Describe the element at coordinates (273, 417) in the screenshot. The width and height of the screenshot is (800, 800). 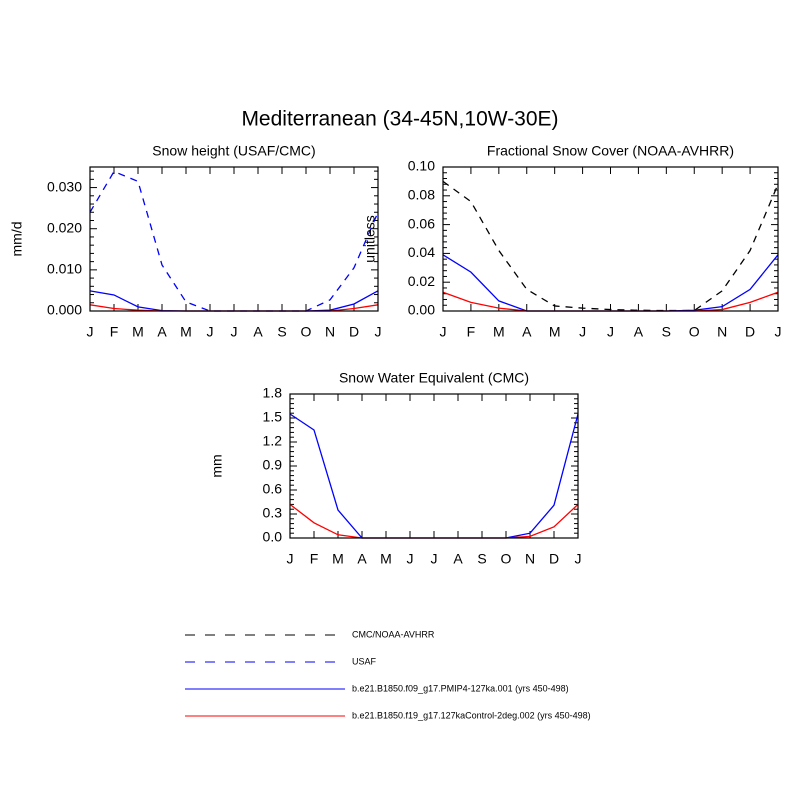
I see `y-tick-label: 1.5` at that location.